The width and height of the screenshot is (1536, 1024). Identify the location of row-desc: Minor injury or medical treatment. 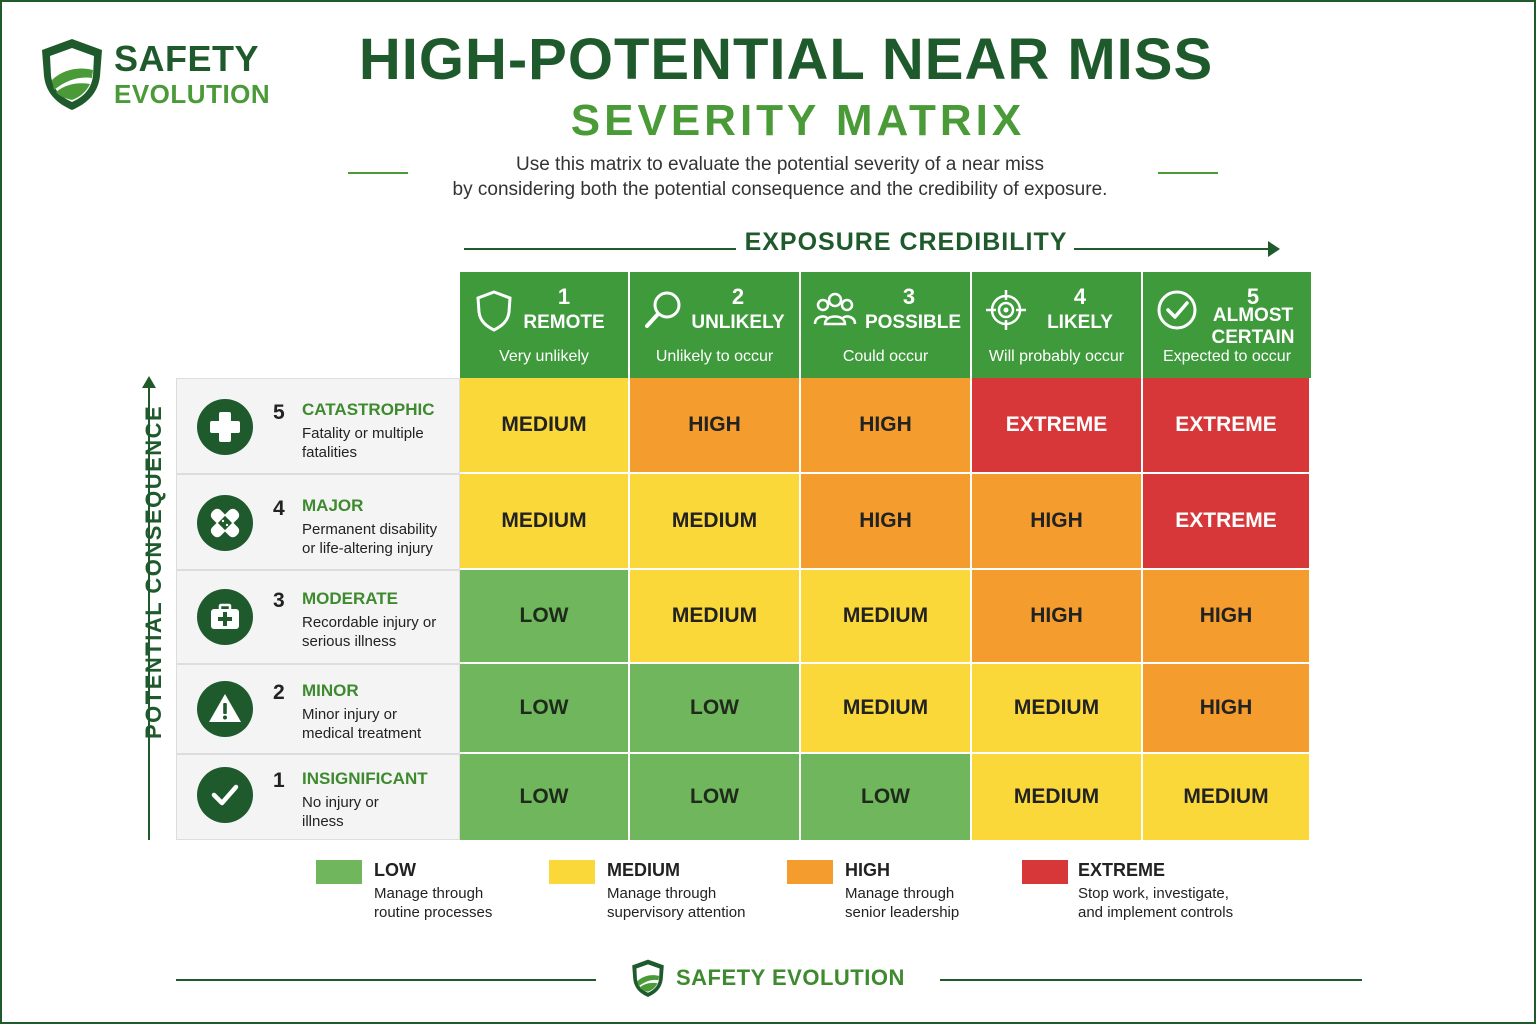
(362, 724).